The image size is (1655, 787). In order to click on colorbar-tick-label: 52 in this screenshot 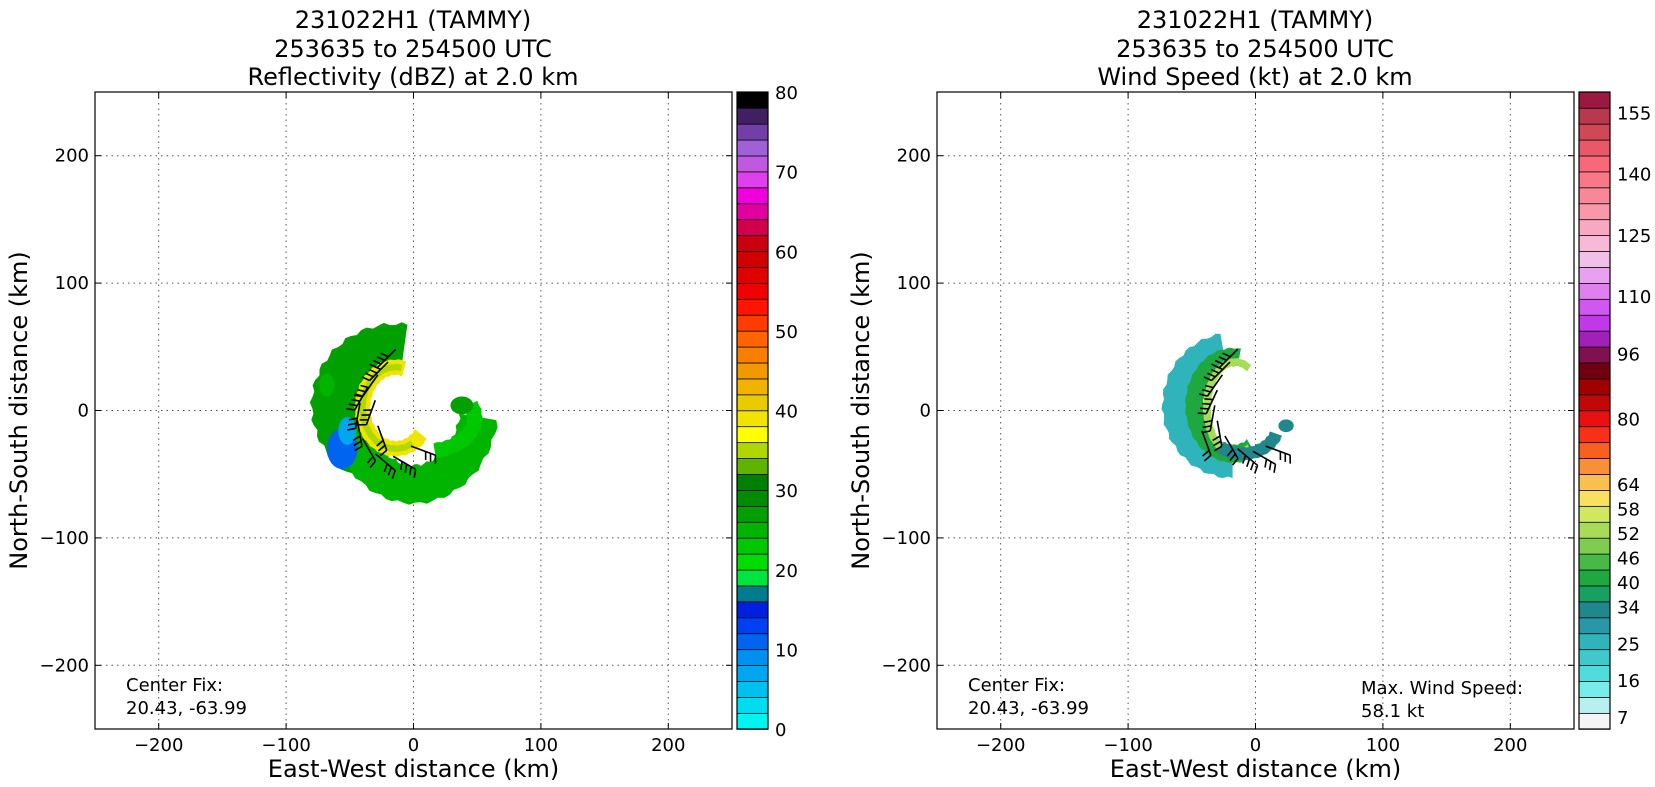, I will do `click(1628, 534)`.